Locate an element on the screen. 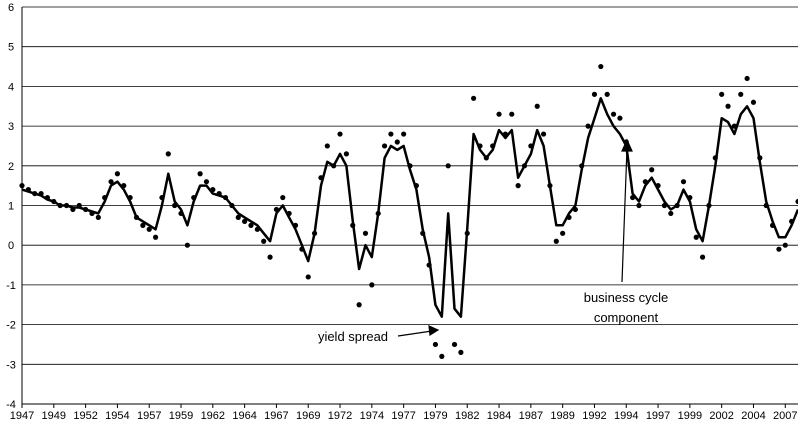  annotation: component is located at coordinates (626, 317).